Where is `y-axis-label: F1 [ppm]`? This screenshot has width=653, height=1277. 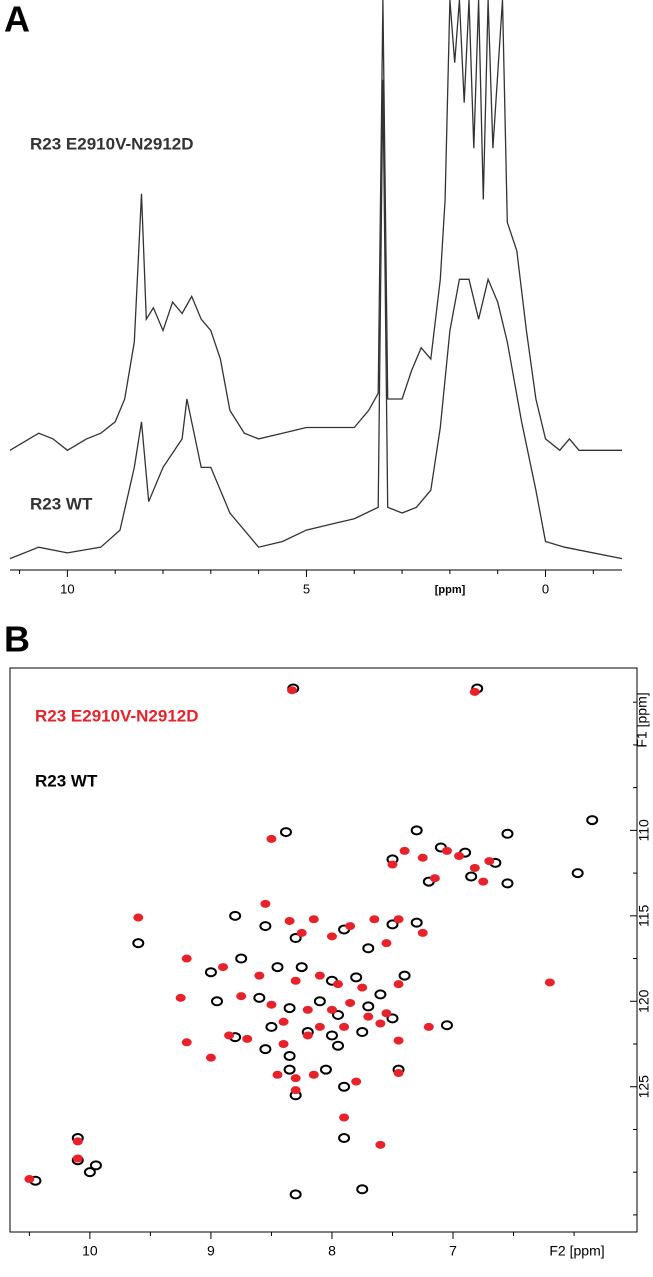 y-axis-label: F1 [ppm] is located at coordinates (642, 719).